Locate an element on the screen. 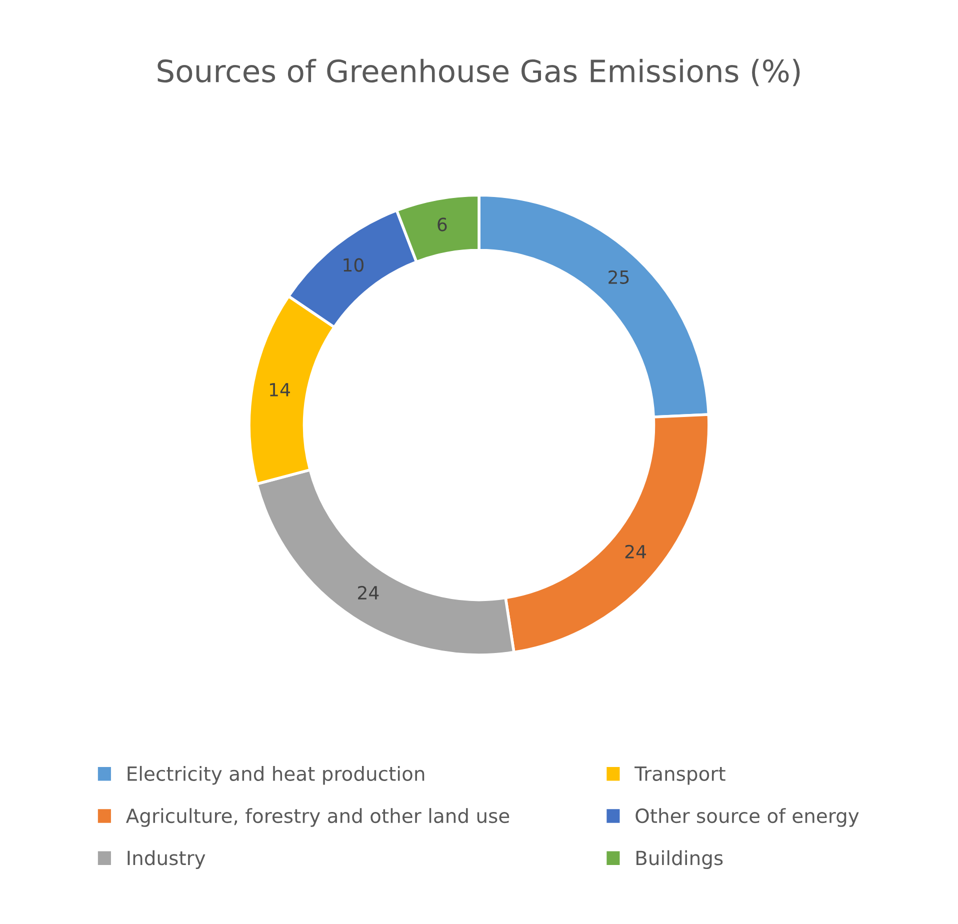 The width and height of the screenshot is (958, 924). data-label: 6 is located at coordinates (442, 225).